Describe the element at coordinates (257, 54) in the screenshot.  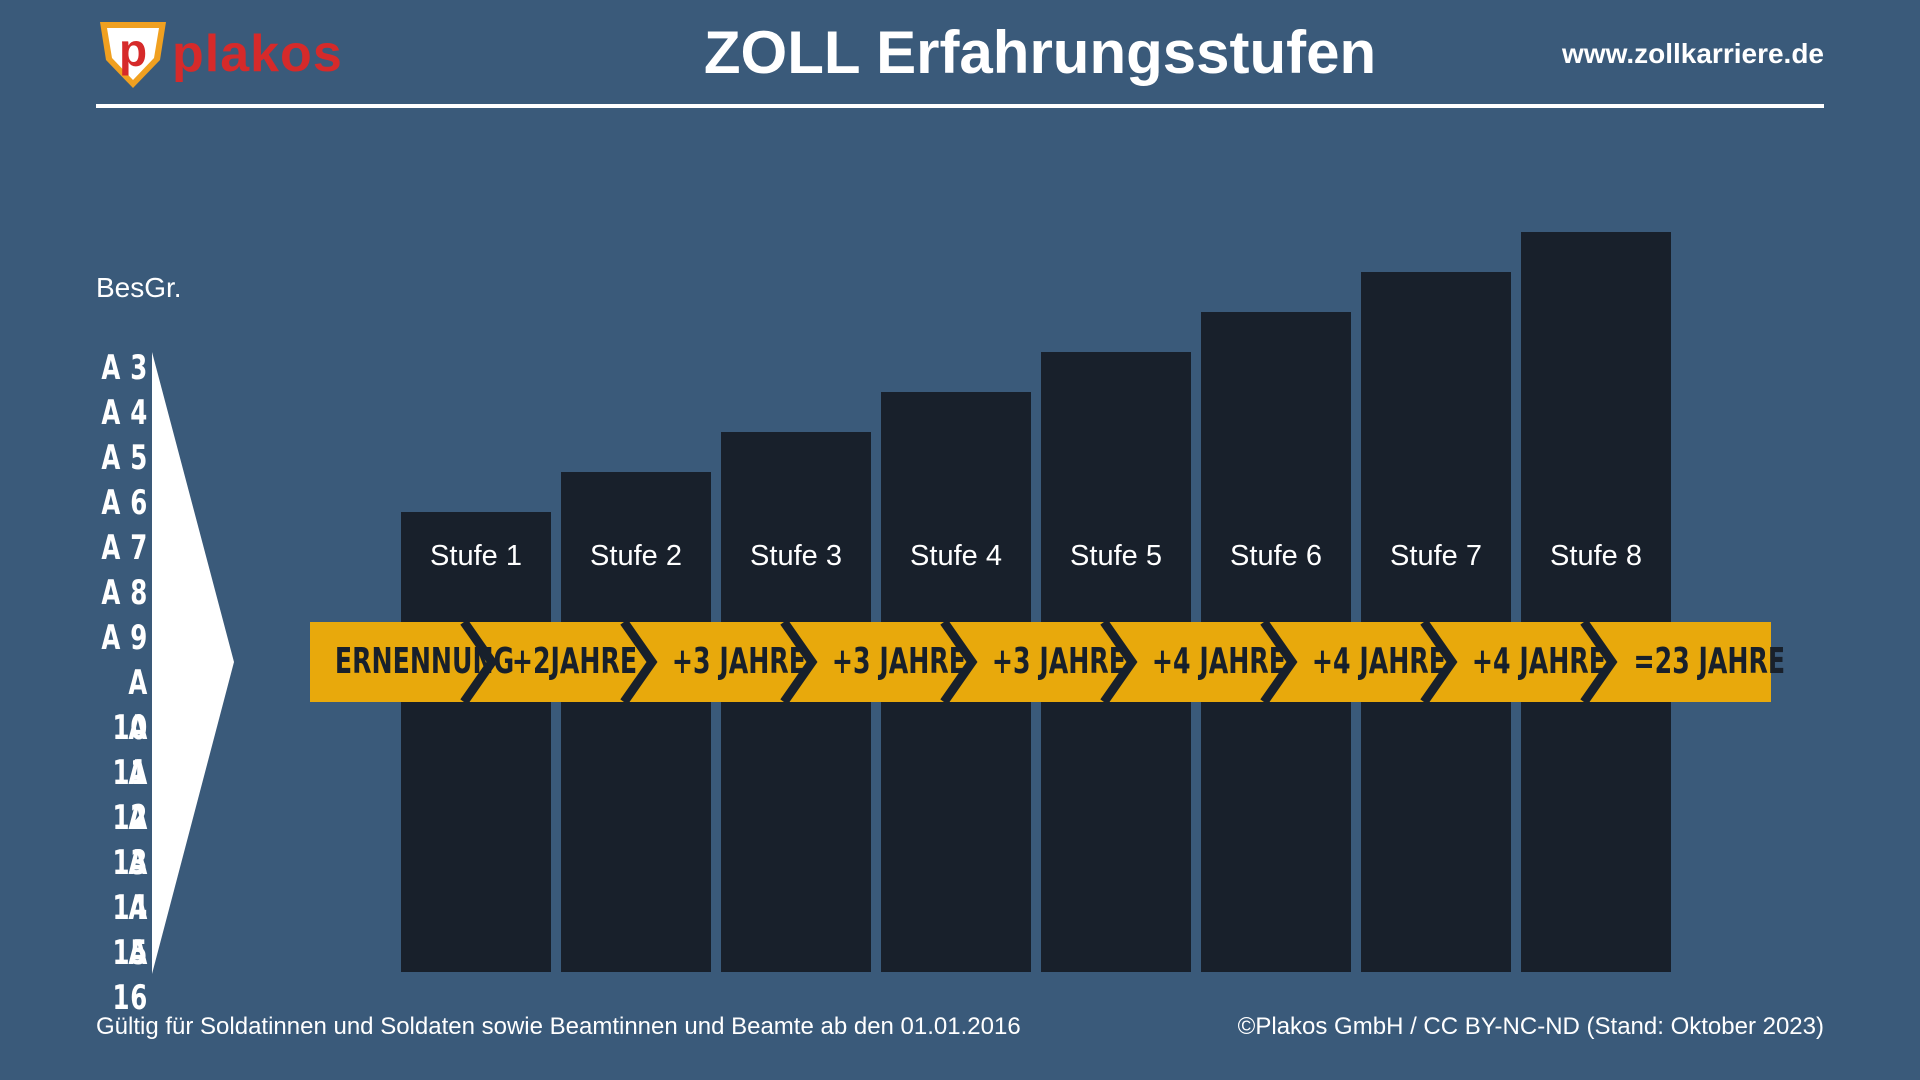
I see `logo-text: plakos` at that location.